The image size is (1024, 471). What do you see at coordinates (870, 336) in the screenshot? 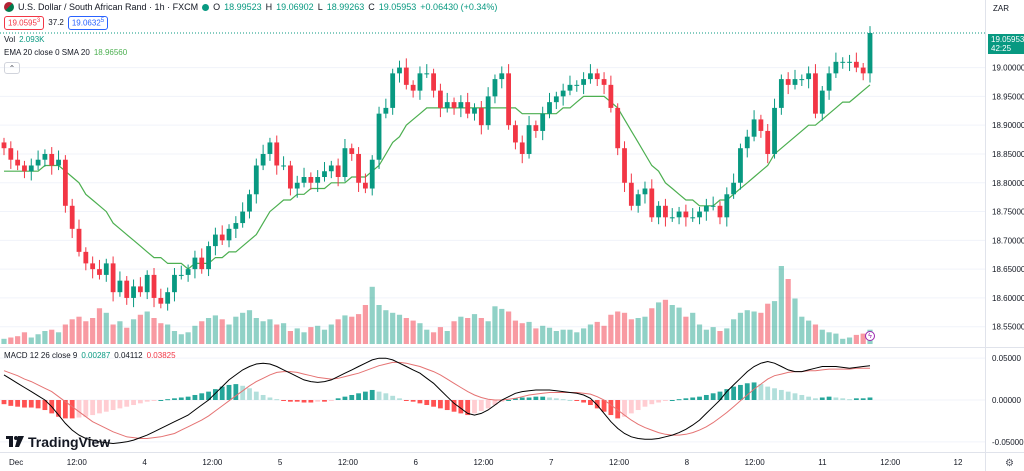
I see `lightning-icon: ϟ` at bounding box center [870, 336].